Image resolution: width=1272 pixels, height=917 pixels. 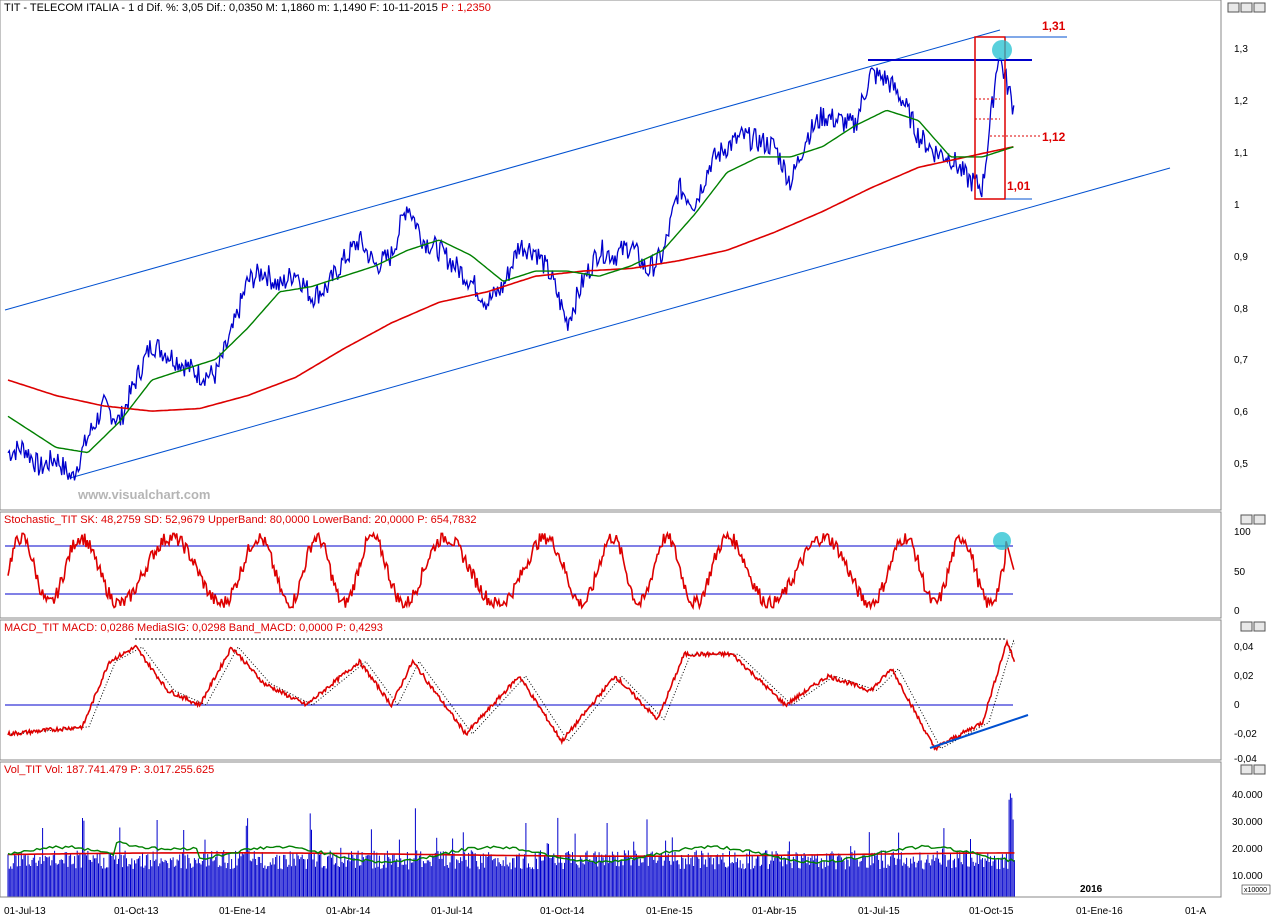 What do you see at coordinates (1091, 889) in the screenshot?
I see `year-label: 2016` at bounding box center [1091, 889].